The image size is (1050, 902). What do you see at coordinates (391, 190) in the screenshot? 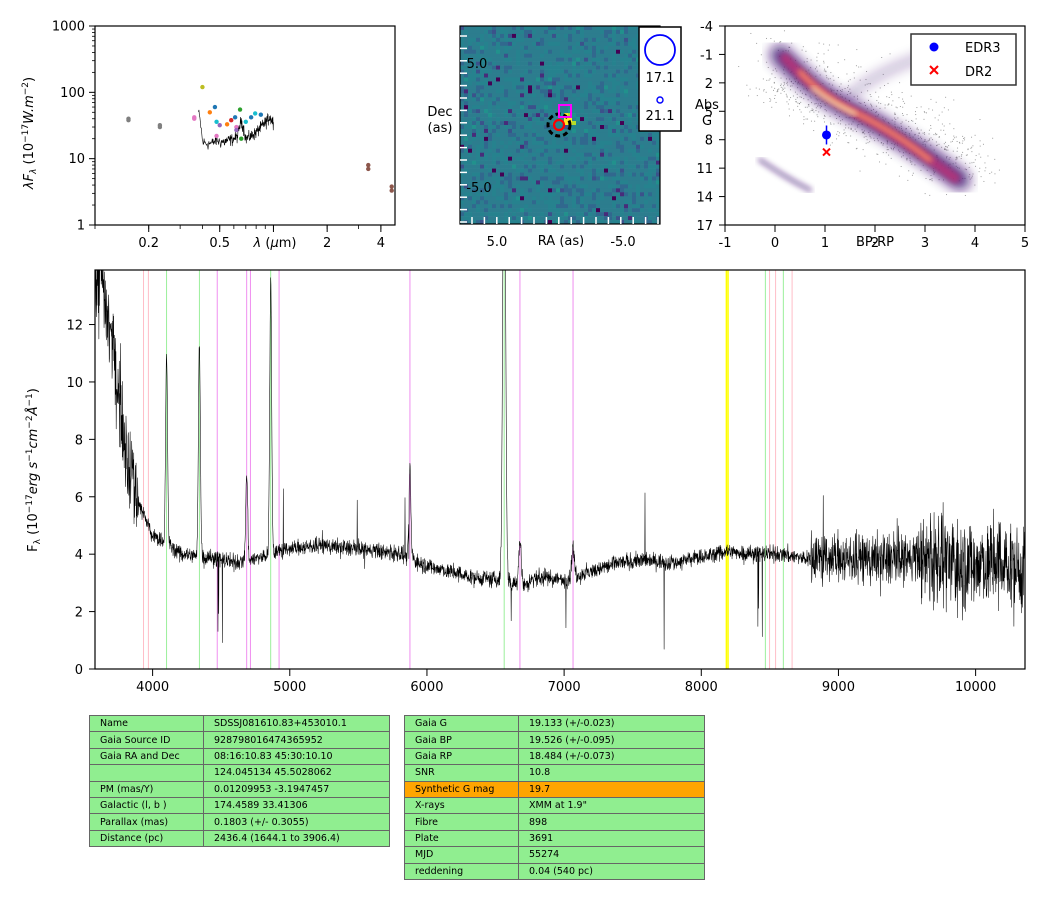
I see `sed-photometry-point` at bounding box center [391, 190].